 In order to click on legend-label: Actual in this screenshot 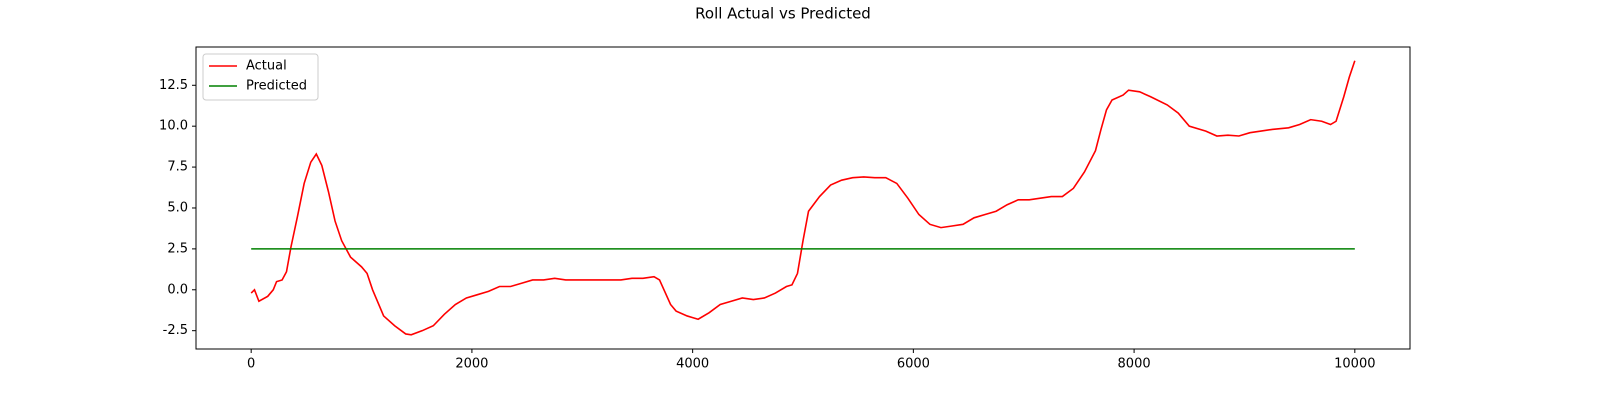, I will do `click(266, 66)`.